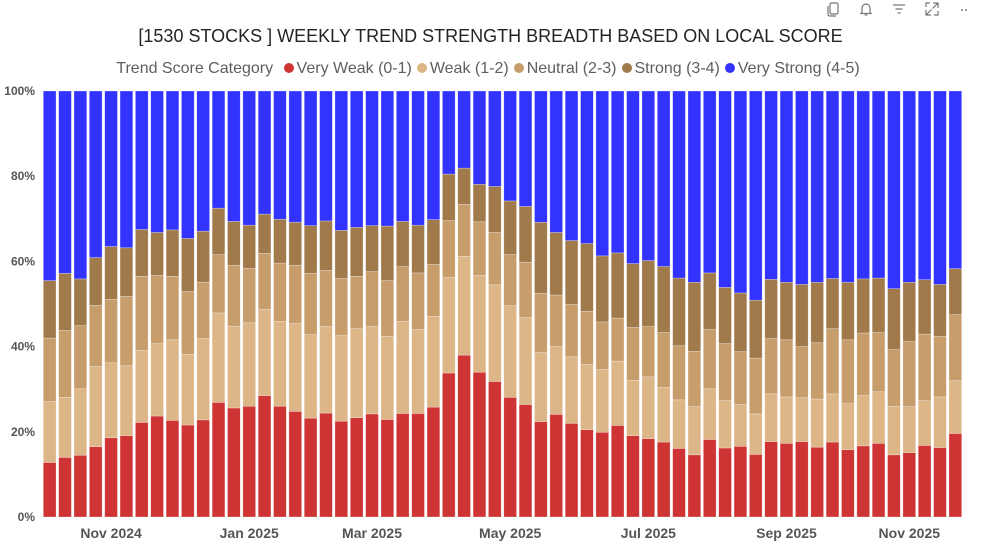 This screenshot has height=554, width=981. What do you see at coordinates (966, 9) in the screenshot?
I see `more-options-icon` at bounding box center [966, 9].